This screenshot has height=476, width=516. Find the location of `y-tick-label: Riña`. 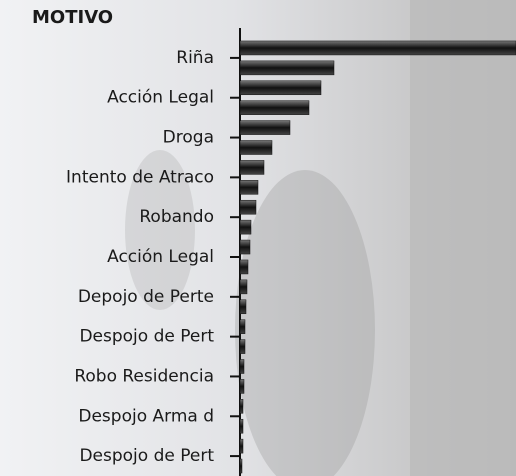

y-tick-label: Riña is located at coordinates (195, 58).